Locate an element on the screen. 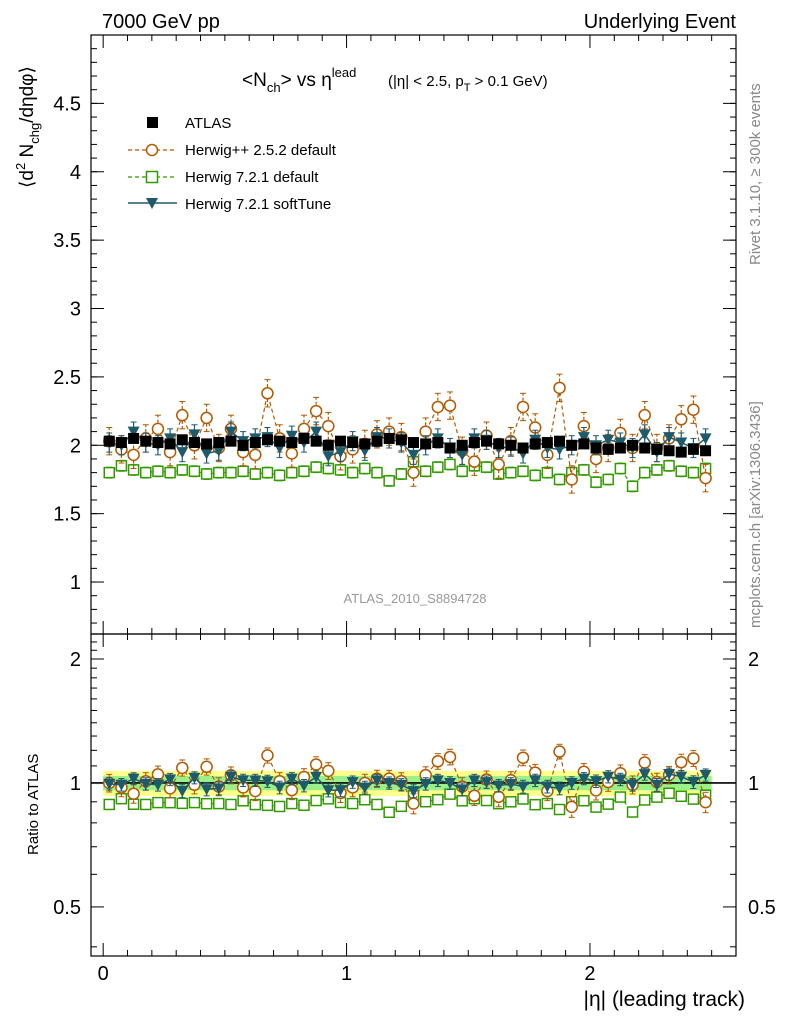  series-line-ratio is located at coordinates (407, 802).